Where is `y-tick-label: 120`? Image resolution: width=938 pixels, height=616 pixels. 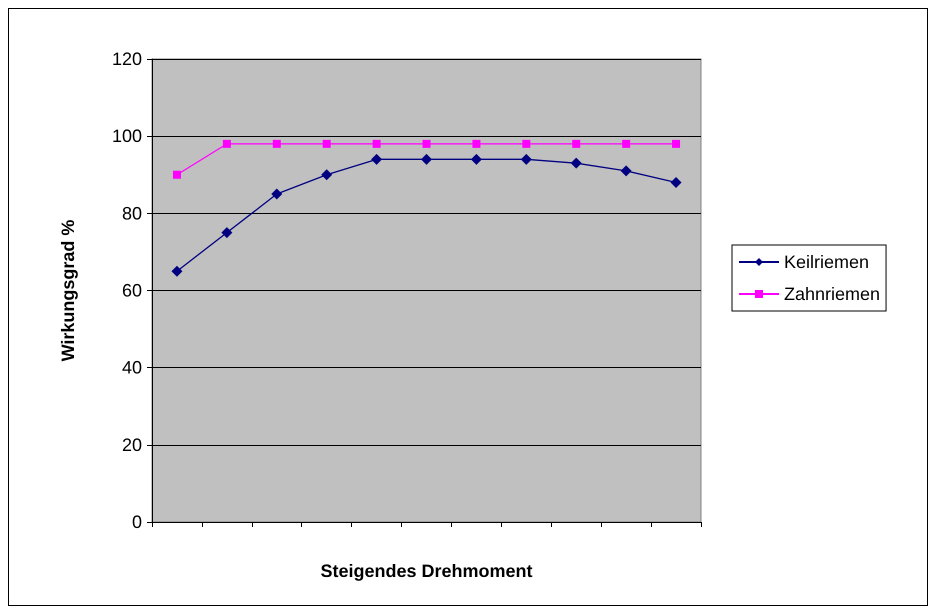 y-tick-label: 120 is located at coordinates (127, 59).